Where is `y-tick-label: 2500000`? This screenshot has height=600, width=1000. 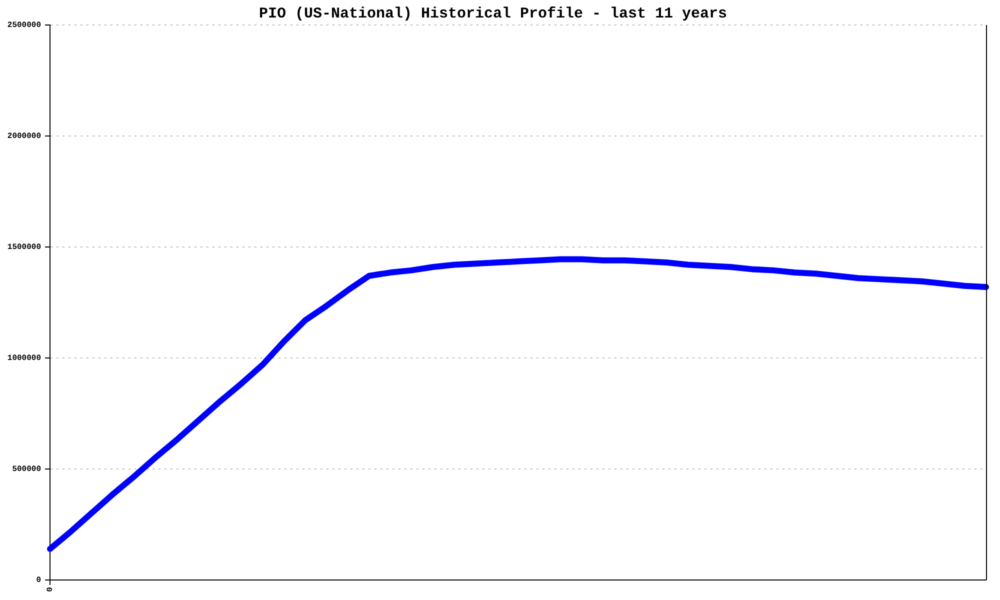 y-tick-label: 2500000 is located at coordinates (24, 25).